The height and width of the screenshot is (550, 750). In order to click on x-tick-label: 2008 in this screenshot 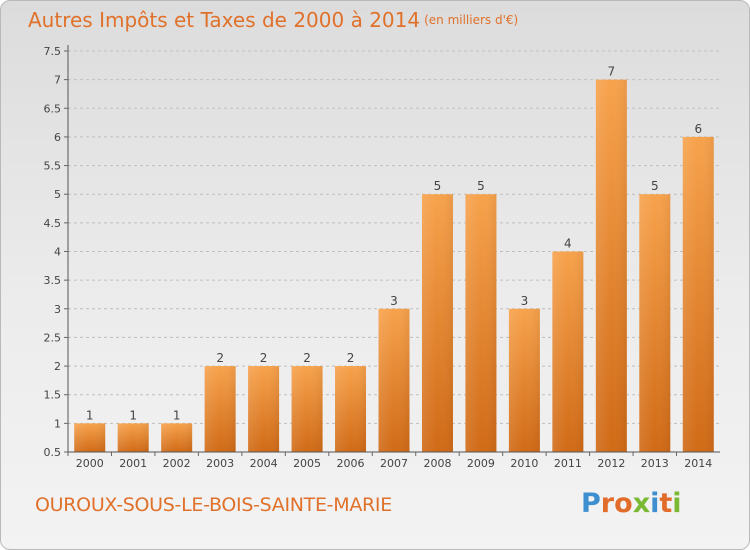, I will do `click(437, 463)`.